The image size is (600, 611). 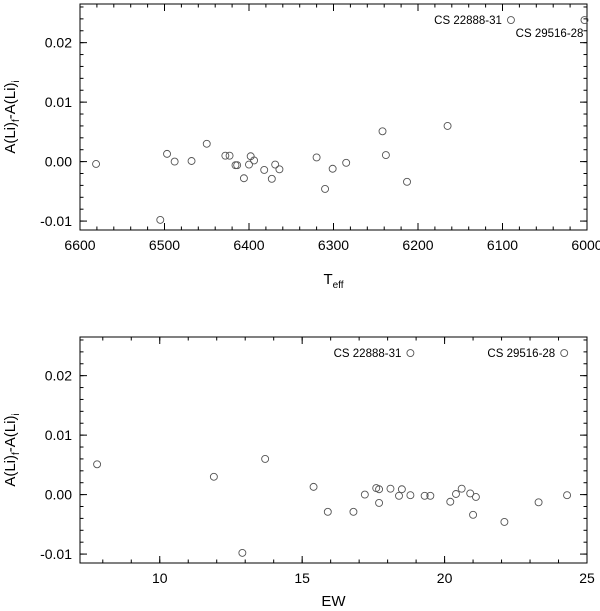 I want to click on x-tick-label: 6200, so click(x=417, y=245).